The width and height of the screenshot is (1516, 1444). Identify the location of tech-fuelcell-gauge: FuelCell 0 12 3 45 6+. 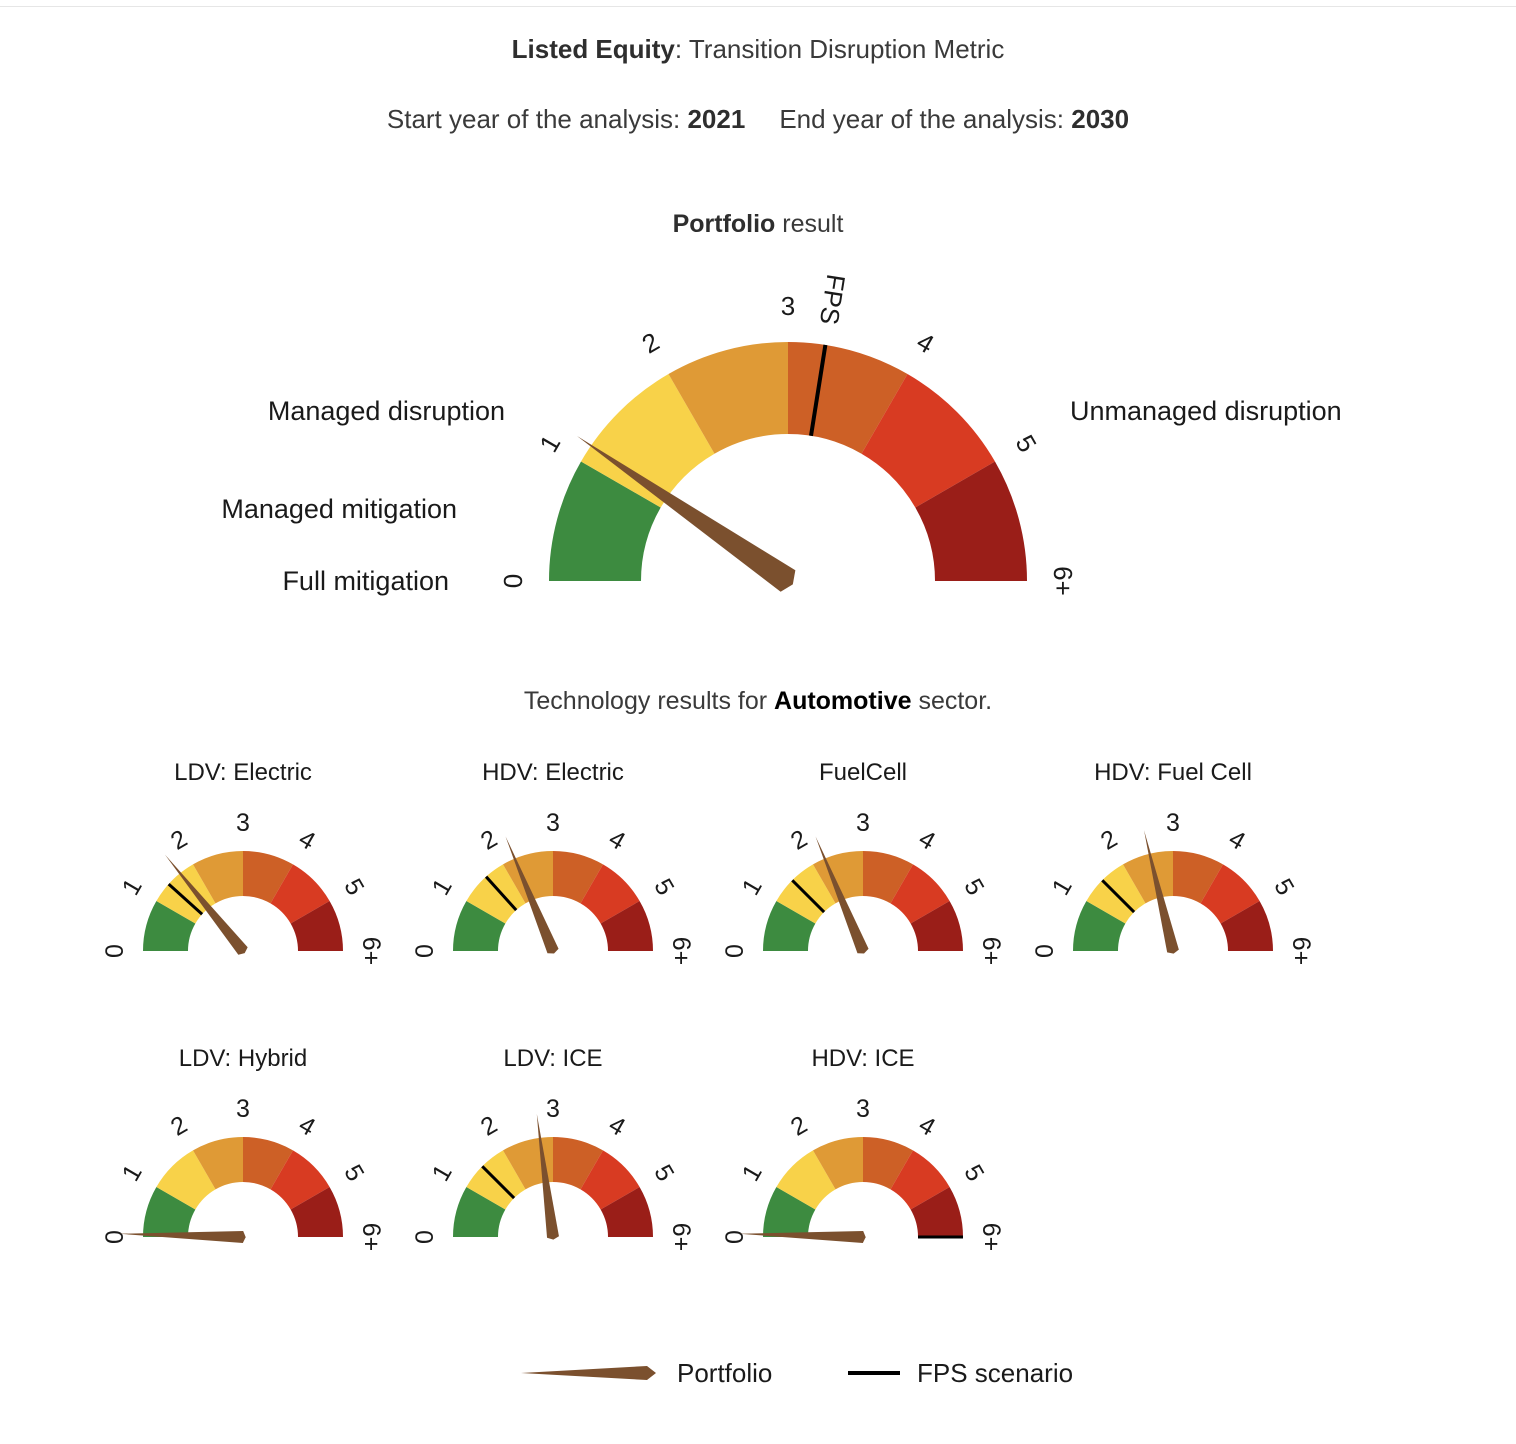
(863, 862).